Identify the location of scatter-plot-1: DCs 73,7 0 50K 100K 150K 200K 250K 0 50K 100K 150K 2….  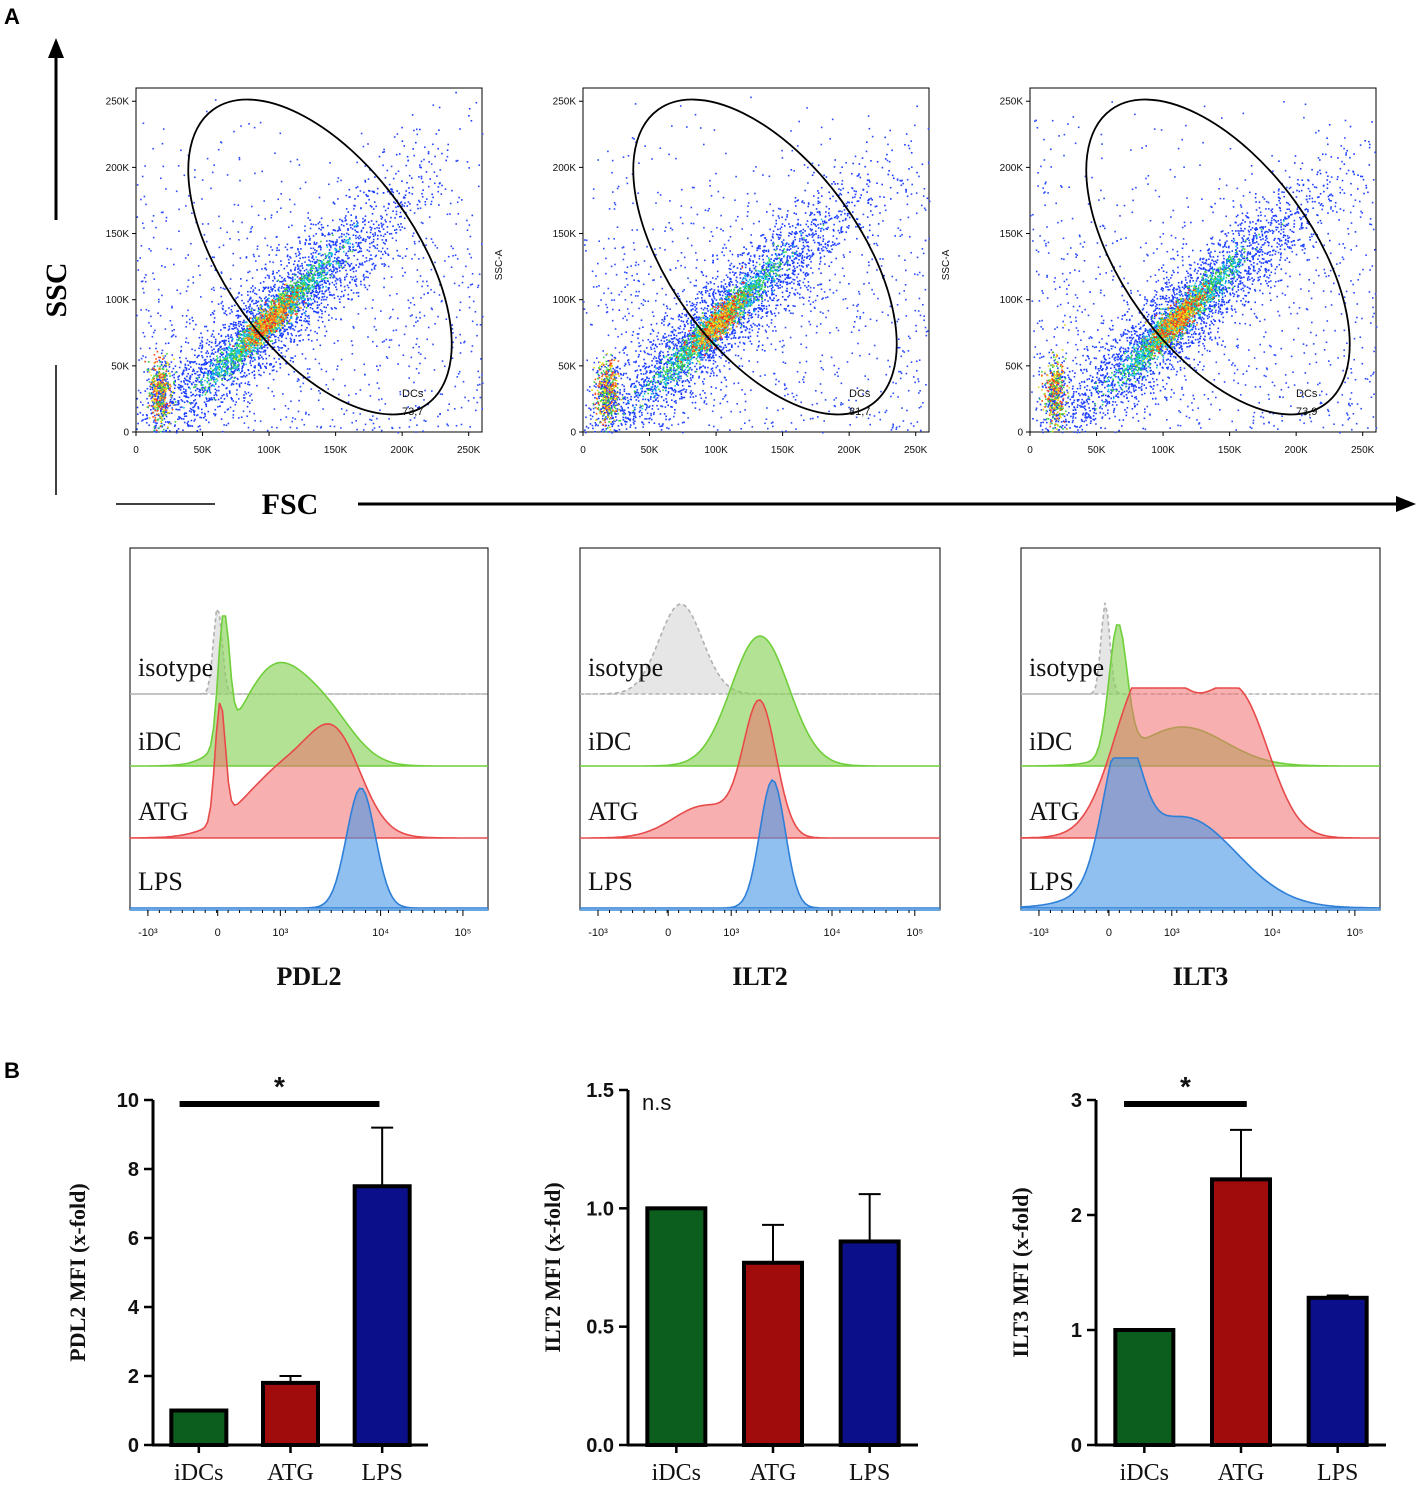
(305, 271).